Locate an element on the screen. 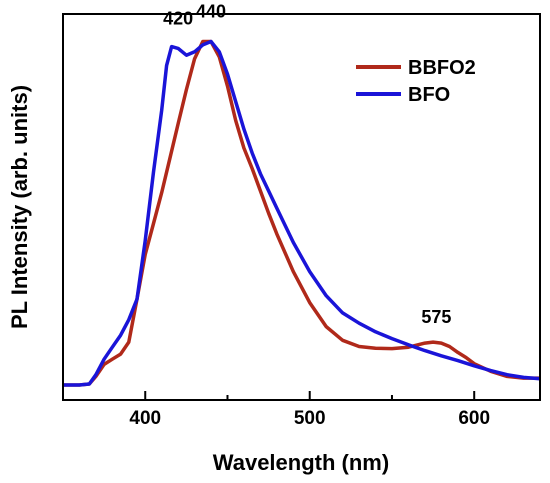 This screenshot has width=550, height=483. x-tick-label: 400 is located at coordinates (145, 418).